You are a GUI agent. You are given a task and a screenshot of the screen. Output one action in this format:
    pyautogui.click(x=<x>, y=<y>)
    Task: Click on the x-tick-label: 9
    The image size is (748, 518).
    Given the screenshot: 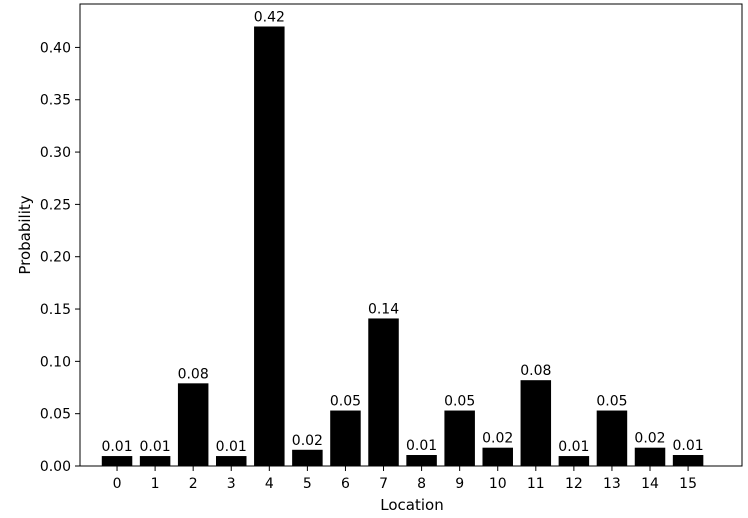 What is the action you would take?
    pyautogui.click(x=459, y=484)
    